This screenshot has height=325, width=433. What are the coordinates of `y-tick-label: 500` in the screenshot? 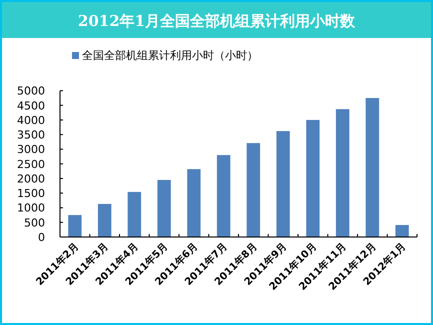 It's located at (34, 223).